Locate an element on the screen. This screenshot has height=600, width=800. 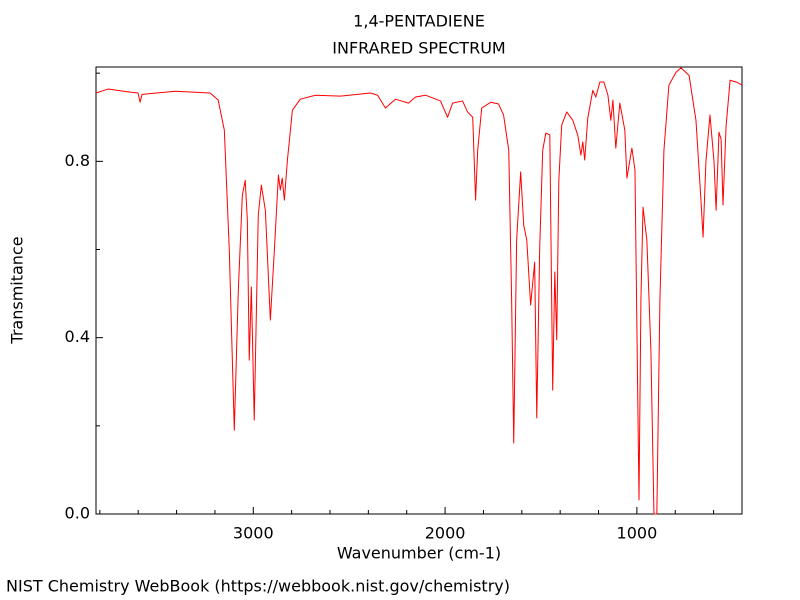
x-tick-label: 1000 is located at coordinates (637, 533).